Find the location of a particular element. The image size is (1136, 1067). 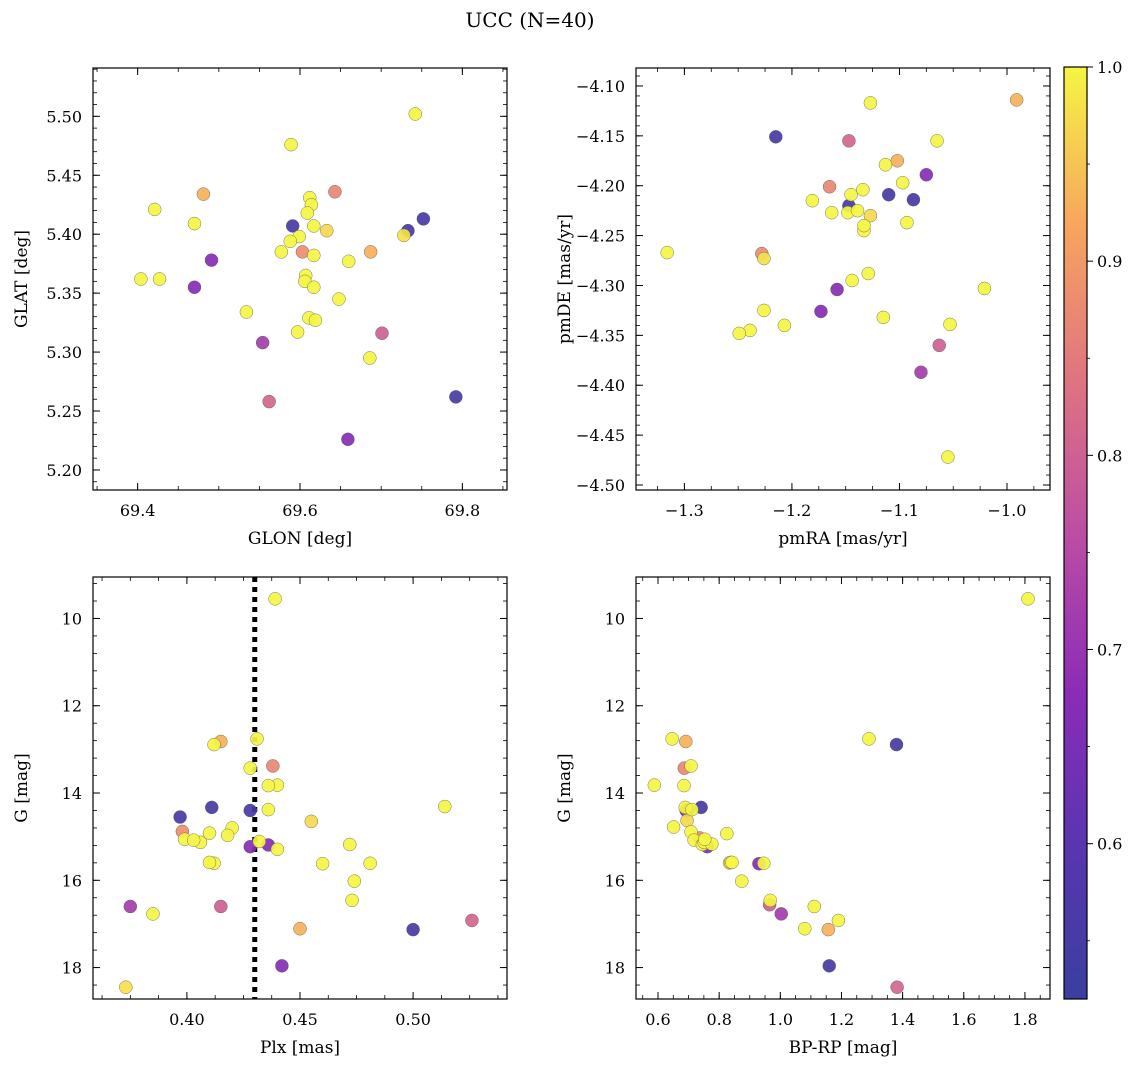

y-tick-label: 5.20 is located at coordinates (64, 470).